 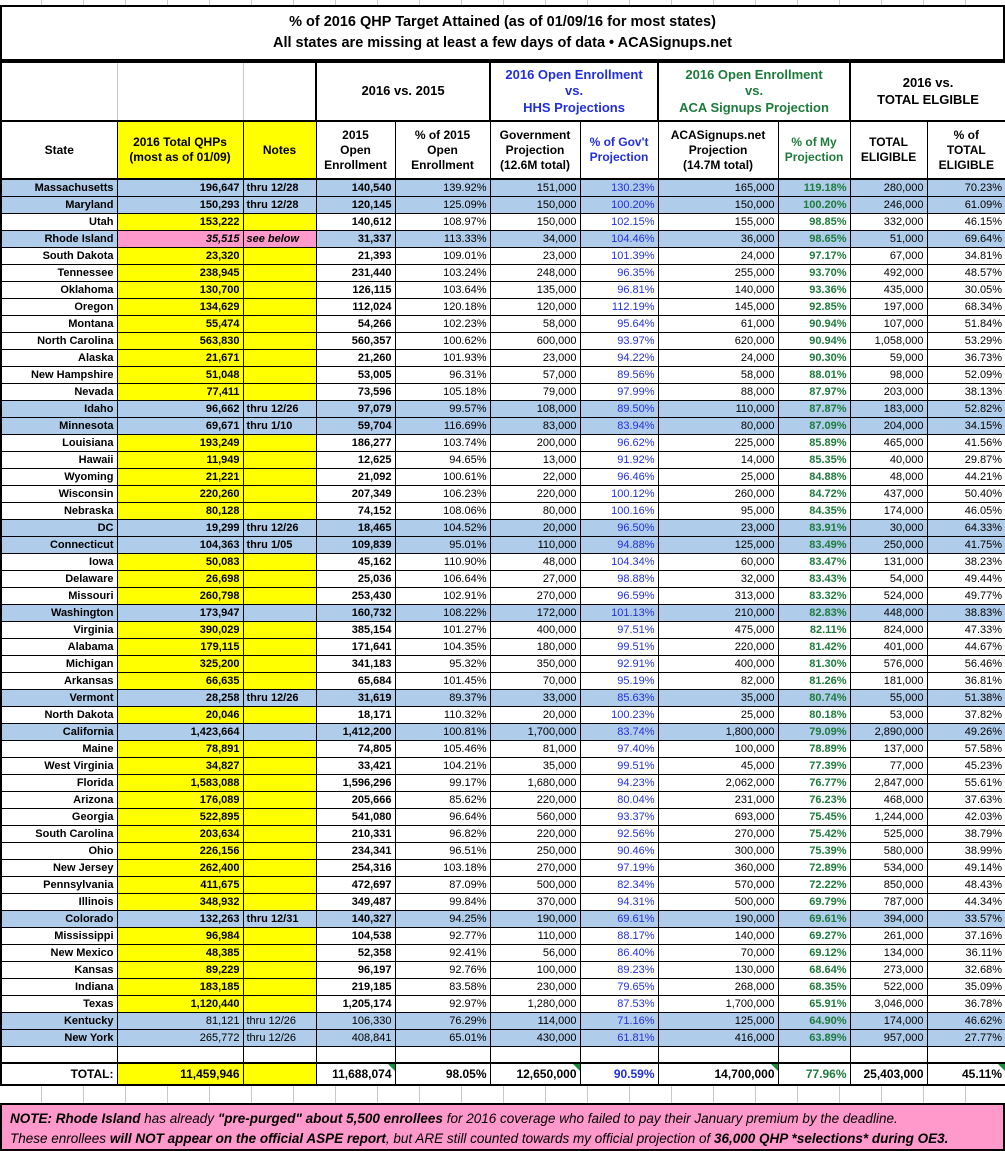 I want to click on cell-pctelig: 37.16%, so click(x=965, y=935).